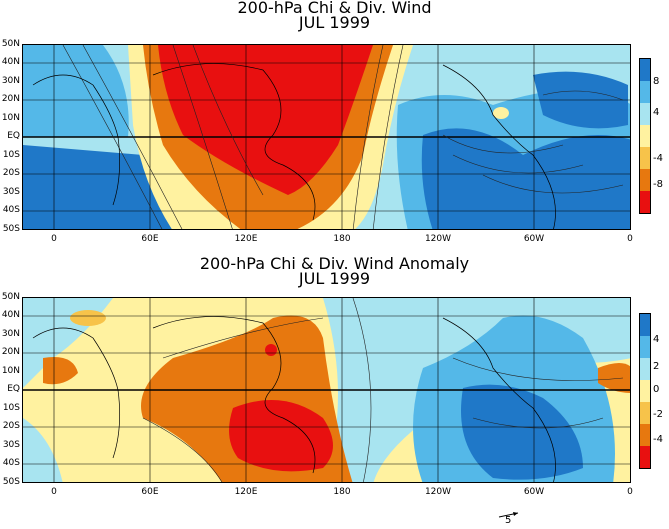 The image size is (669, 529). Describe the element at coordinates (656, 366) in the screenshot. I see `bottom-colorbar-label-2: 2` at that location.